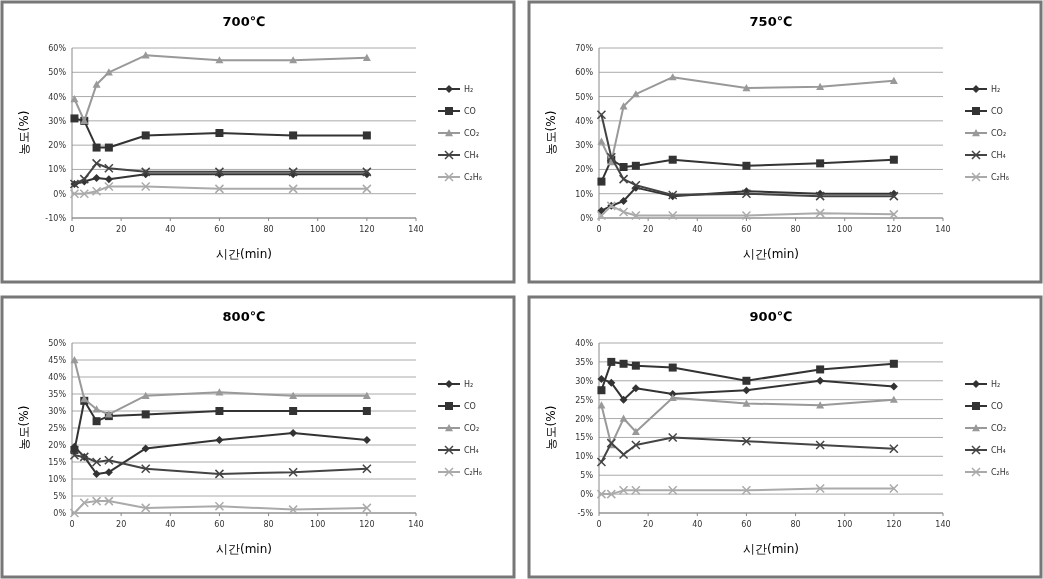 This screenshot has width=1043, height=579. I want to click on y-tick-label: 70%, so click(584, 48).